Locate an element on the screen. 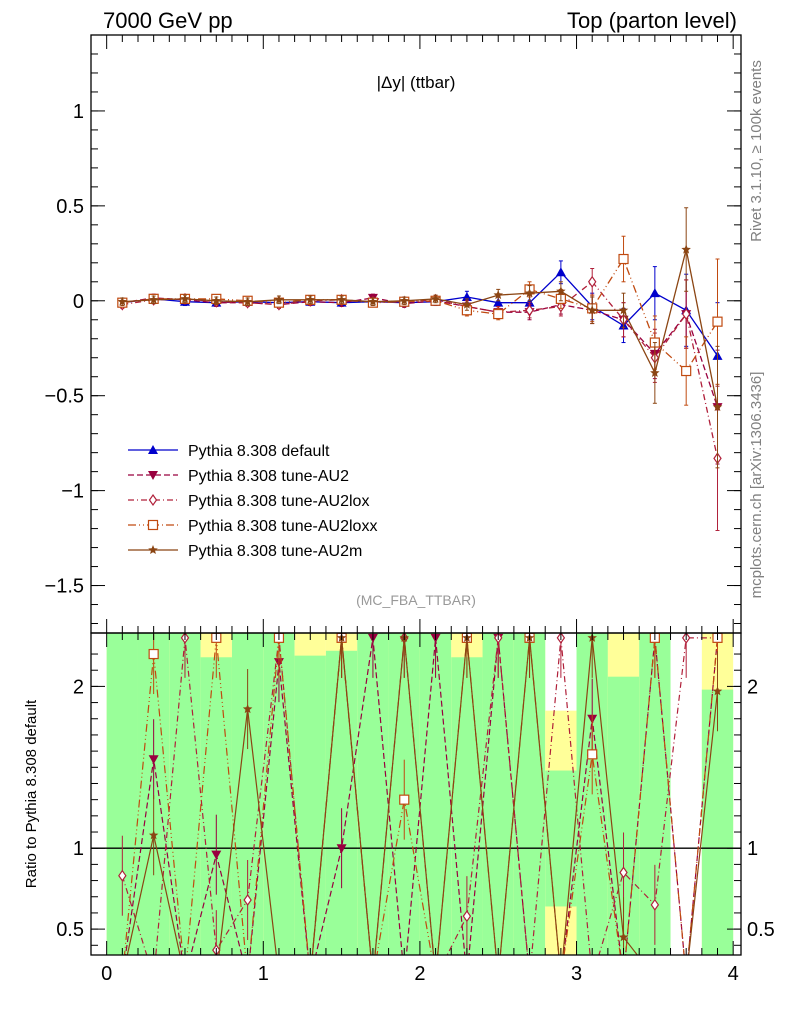  ratio-xtick-label: 3 is located at coordinates (576, 974).